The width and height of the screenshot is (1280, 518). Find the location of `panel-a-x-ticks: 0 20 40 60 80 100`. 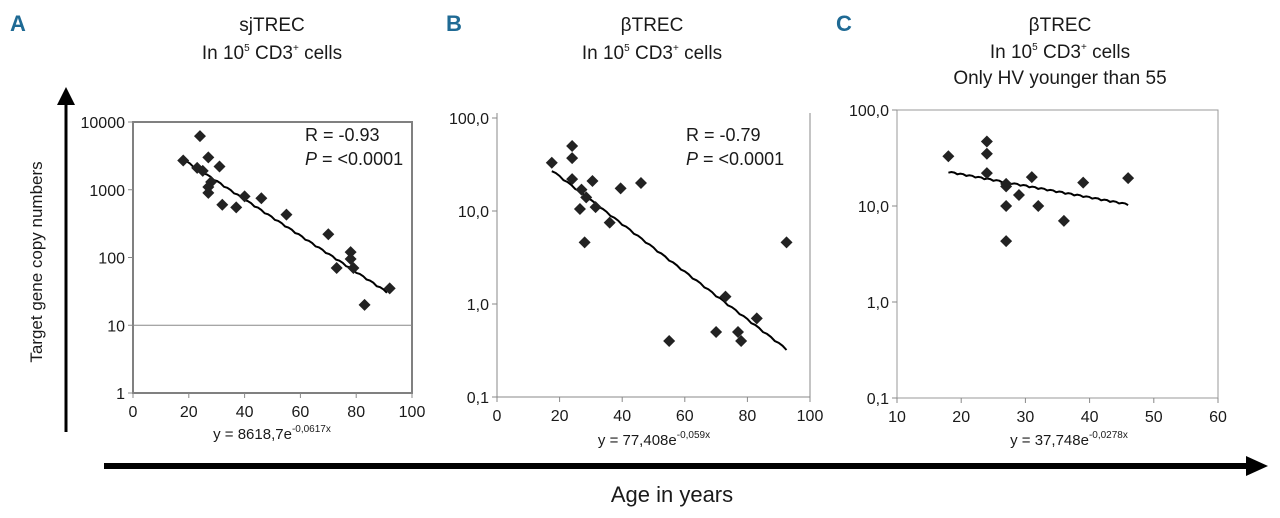

panel-a-x-ticks: 0 20 40 60 80 100 is located at coordinates (277, 407).